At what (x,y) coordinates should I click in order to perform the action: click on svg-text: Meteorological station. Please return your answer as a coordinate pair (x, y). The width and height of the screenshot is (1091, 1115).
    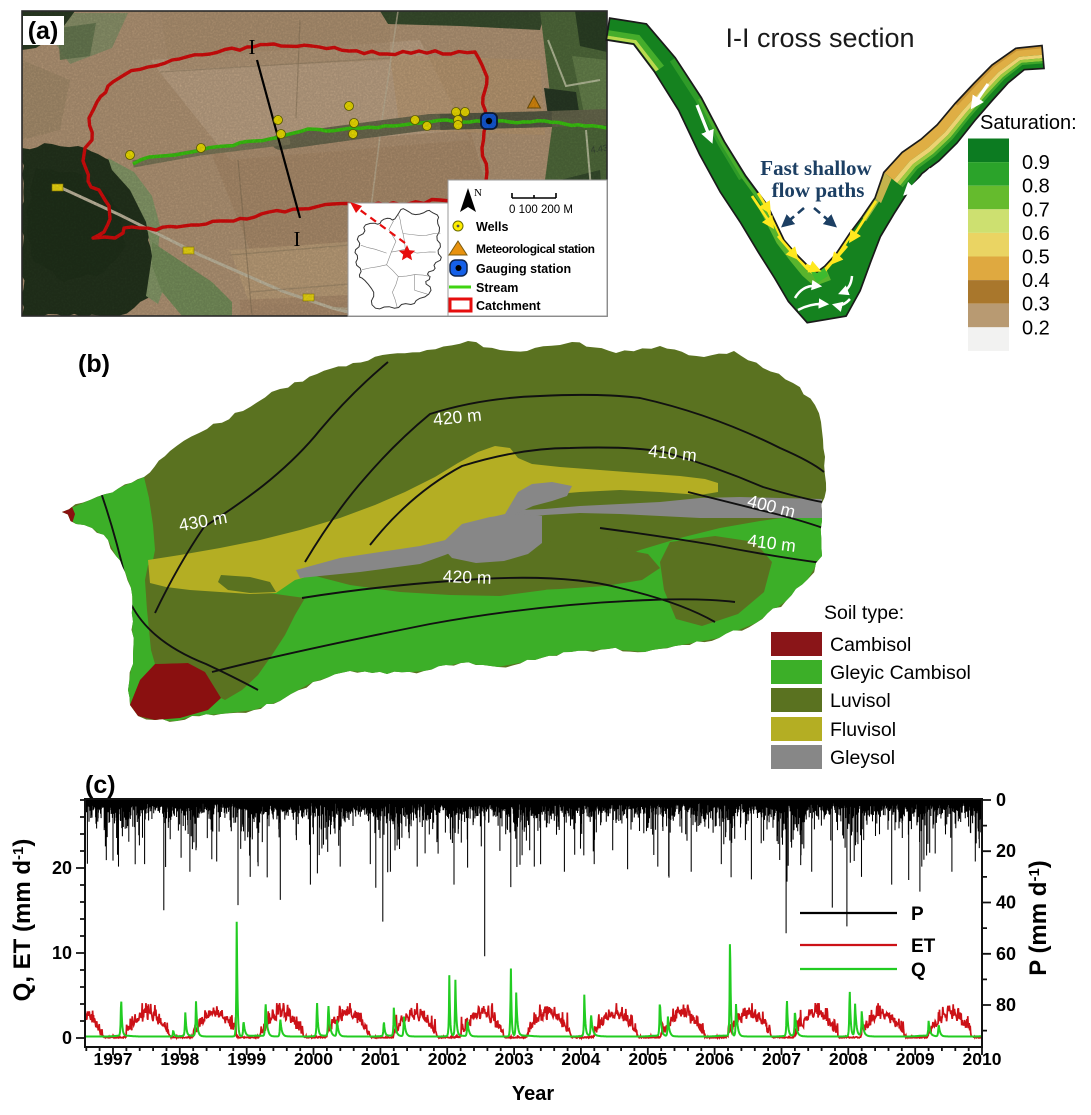
    Looking at the image, I should click on (535, 249).